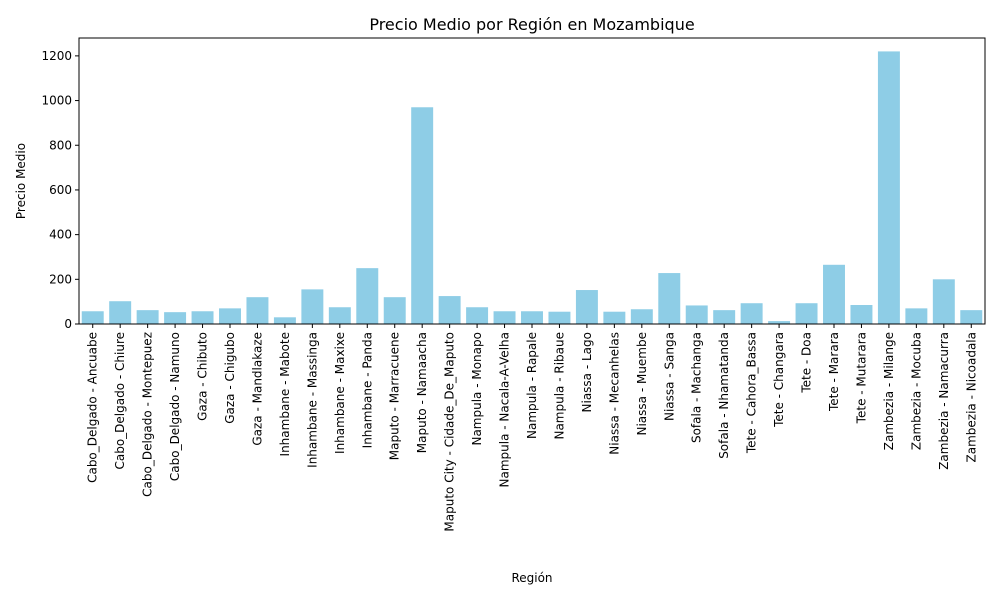  I want to click on x-tick-label: Cabo_Delgado - Namuno, so click(175, 406).